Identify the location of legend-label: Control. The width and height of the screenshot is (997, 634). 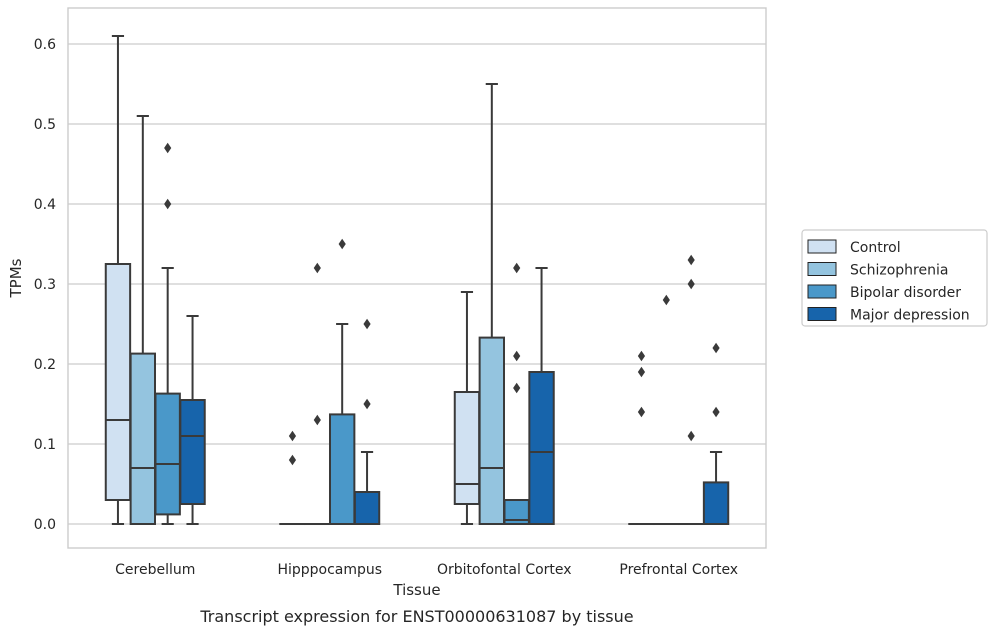
(875, 248).